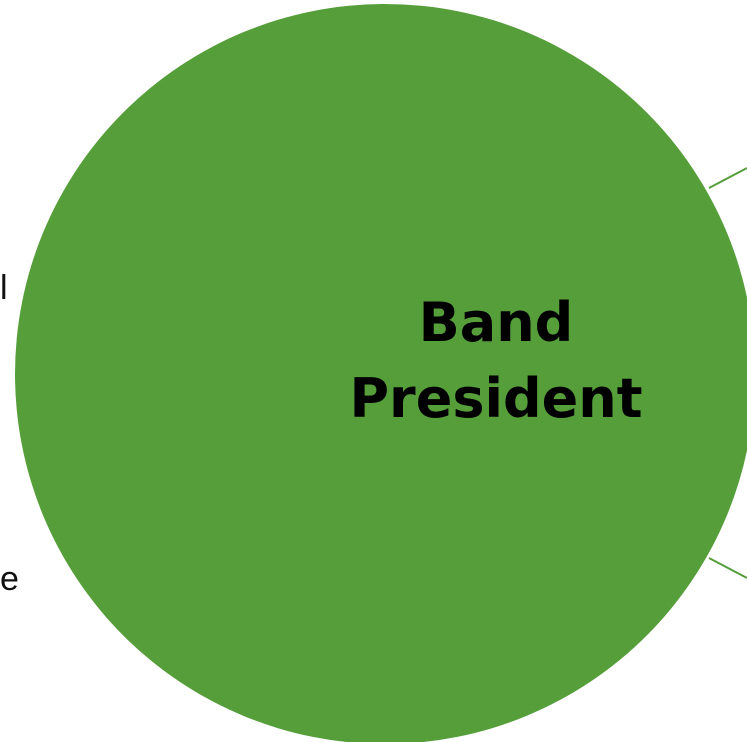 This screenshot has height=742, width=747. What do you see at coordinates (727, 178) in the screenshot?
I see `connector-upper` at bounding box center [727, 178].